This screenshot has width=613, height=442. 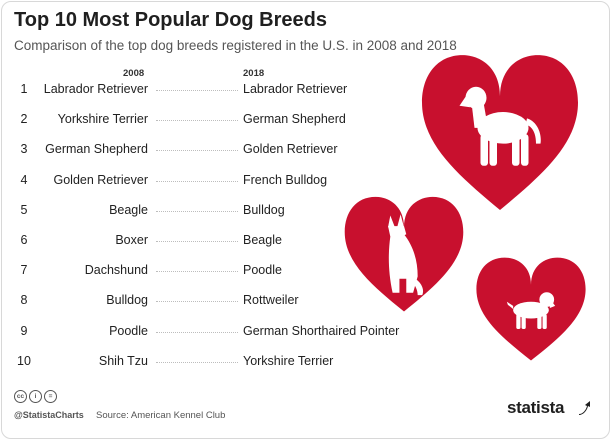 What do you see at coordinates (500, 132) in the screenshot?
I see `heart-retriever-icon` at bounding box center [500, 132].